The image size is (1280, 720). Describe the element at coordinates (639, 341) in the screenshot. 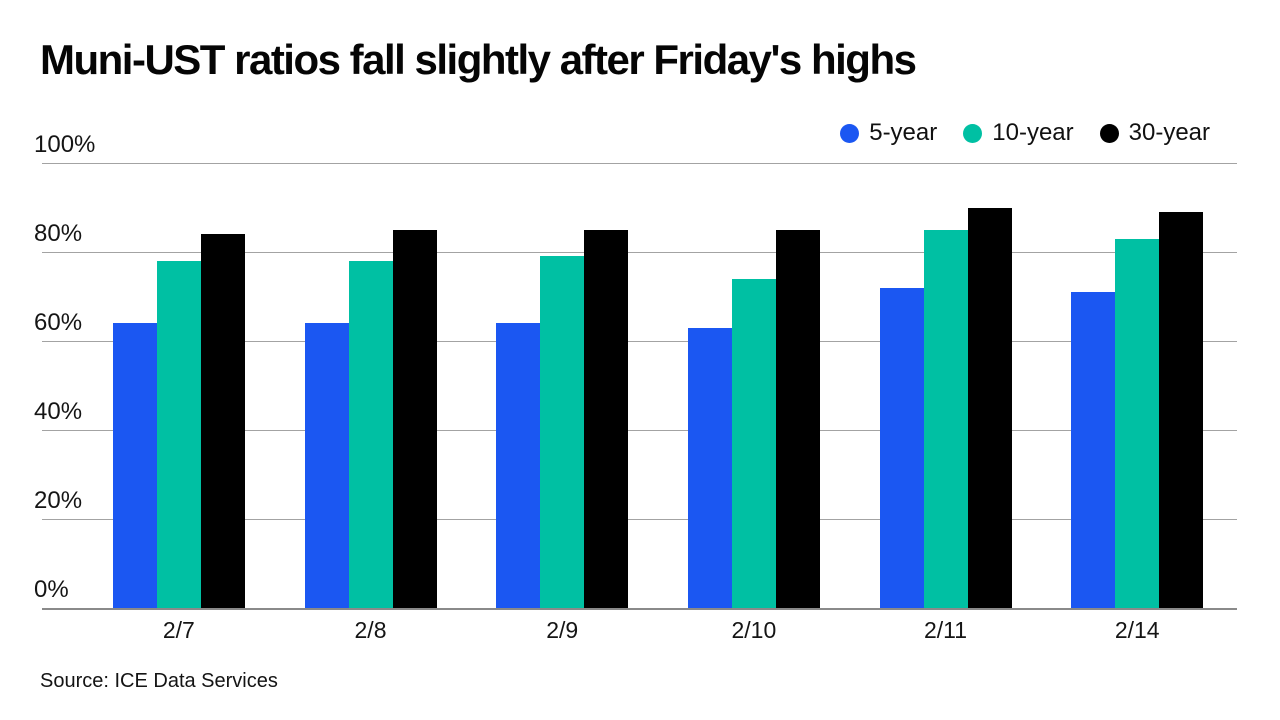

I see `gridline-60%` at that location.